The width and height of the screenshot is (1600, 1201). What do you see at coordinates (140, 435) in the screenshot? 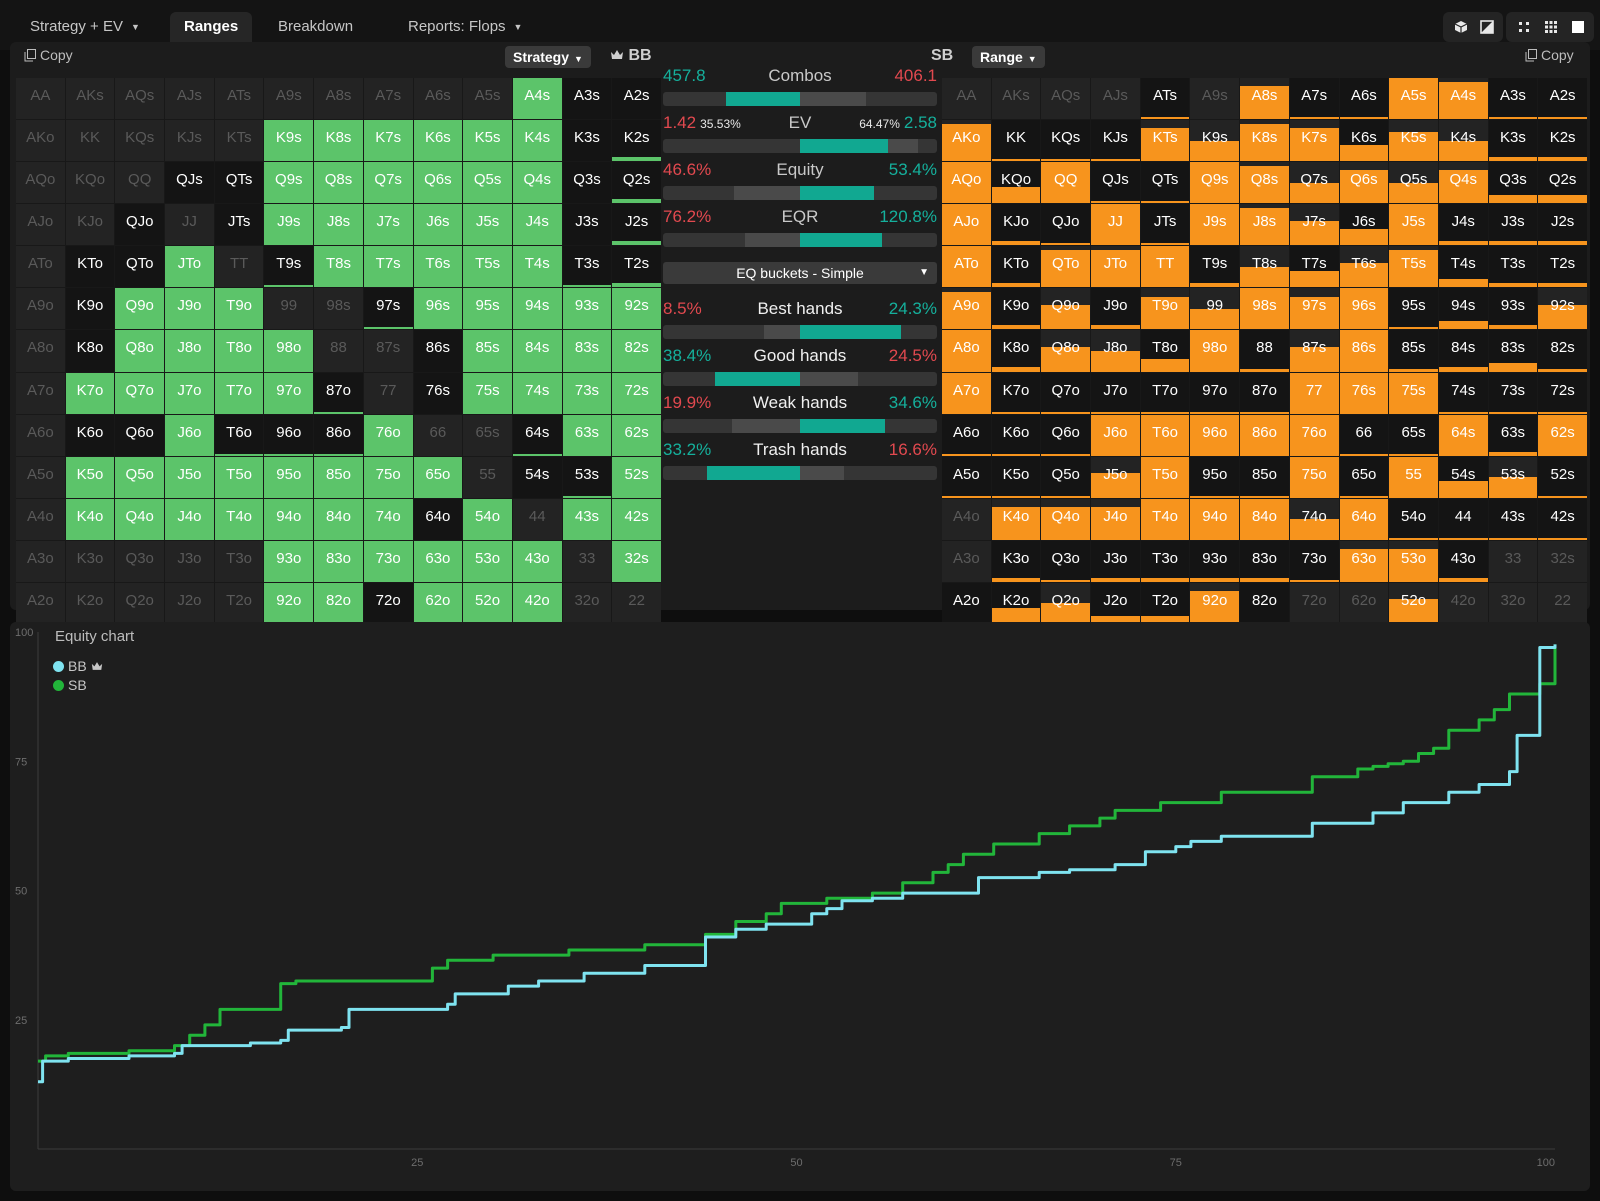
I see `bb-hand-cell: Q6o` at bounding box center [140, 435].